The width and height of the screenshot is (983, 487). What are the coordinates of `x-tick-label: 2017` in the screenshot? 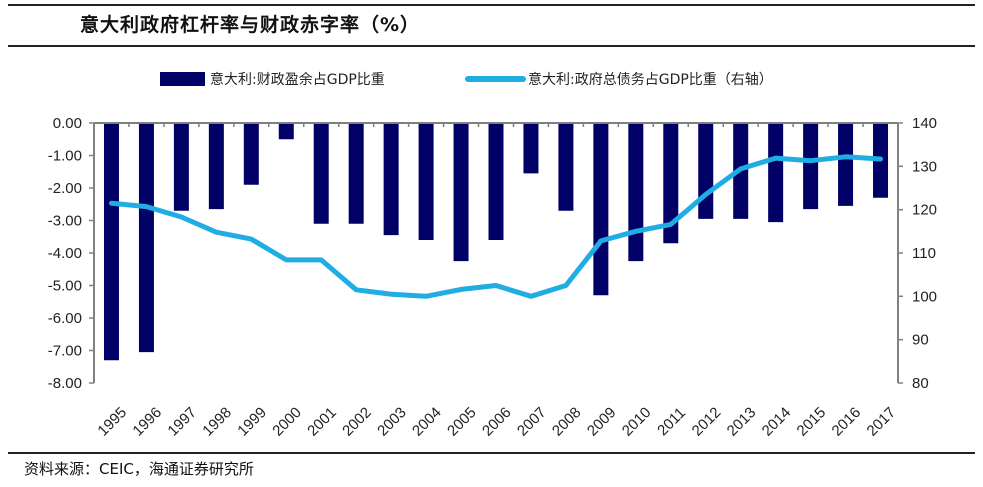 It's located at (882, 422).